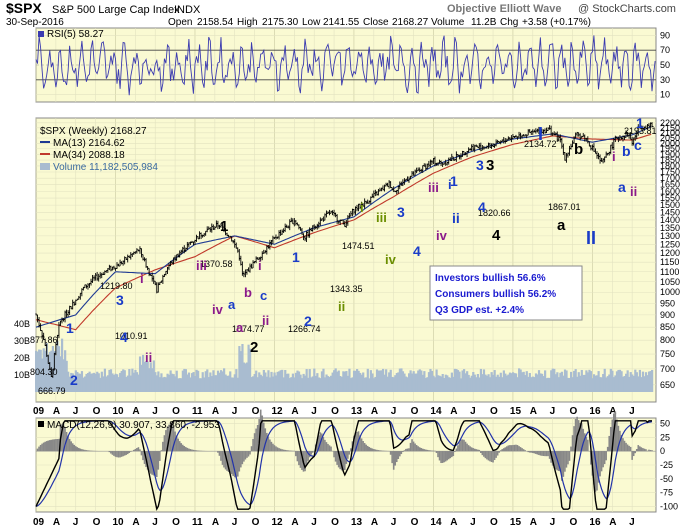 This screenshot has height=530, width=700. What do you see at coordinates (484, 22) in the screenshot?
I see `volume-value: 11.2B` at bounding box center [484, 22].